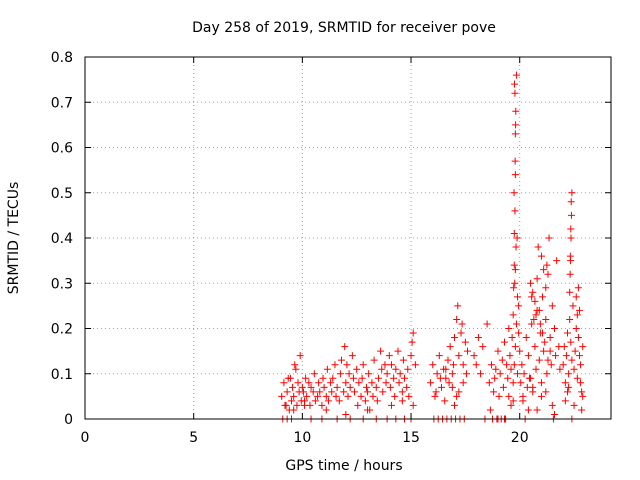 The width and height of the screenshot is (640, 480). I want to click on x-tick-label: 5, so click(193, 438).